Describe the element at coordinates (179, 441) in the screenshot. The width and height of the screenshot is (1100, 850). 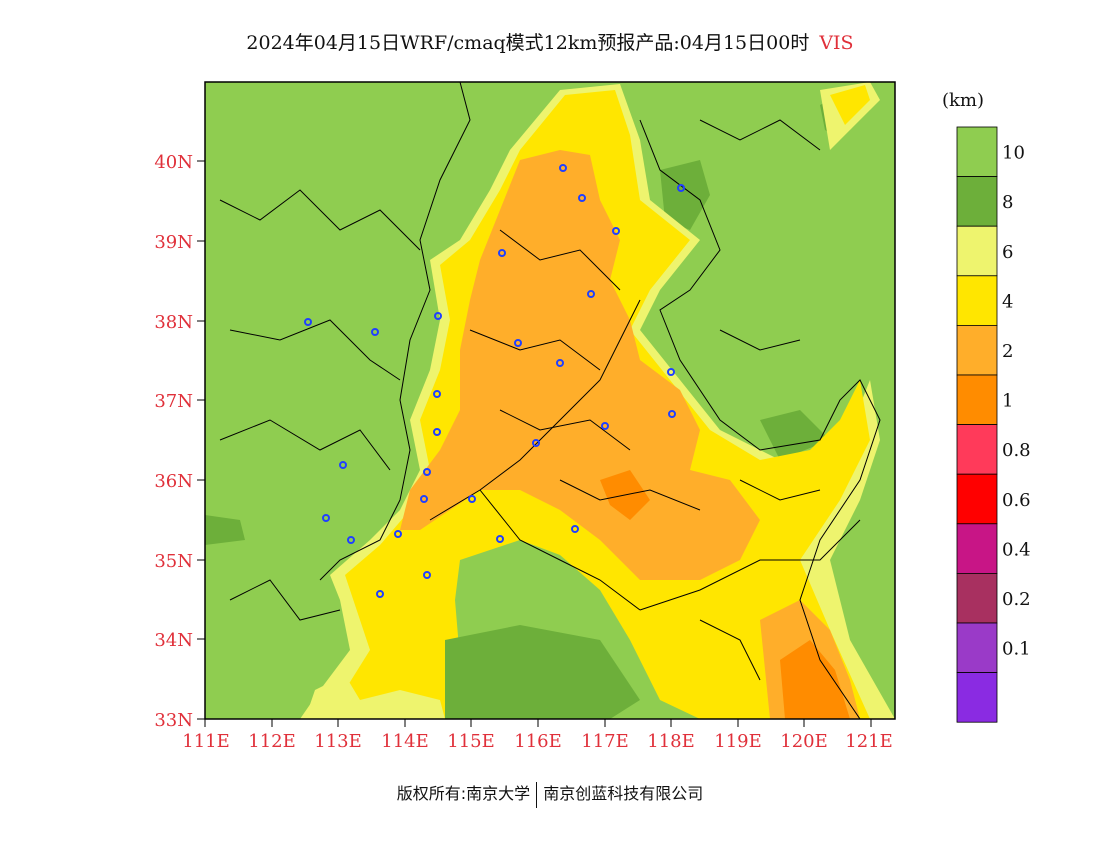
I see `lat-axis: 40N 39N 38N 37N 36N 35N 34N 33N` at that location.